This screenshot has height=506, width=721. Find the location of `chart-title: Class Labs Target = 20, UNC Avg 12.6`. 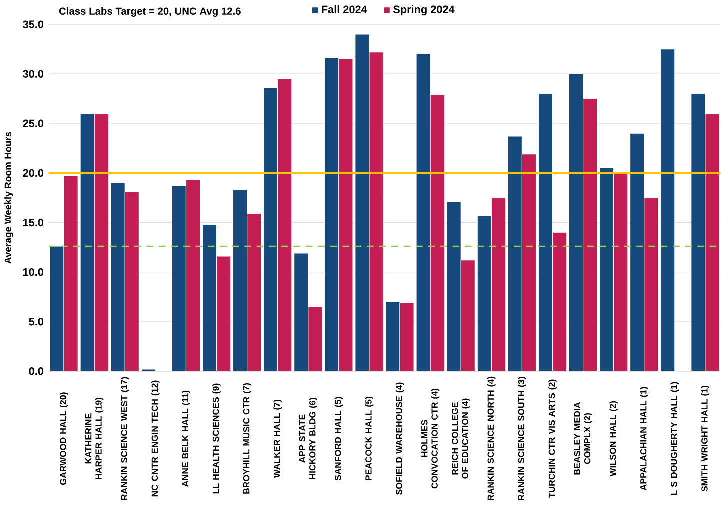

chart-title: Class Labs Target = 20, UNC Avg 12.6 is located at coordinates (150, 13).